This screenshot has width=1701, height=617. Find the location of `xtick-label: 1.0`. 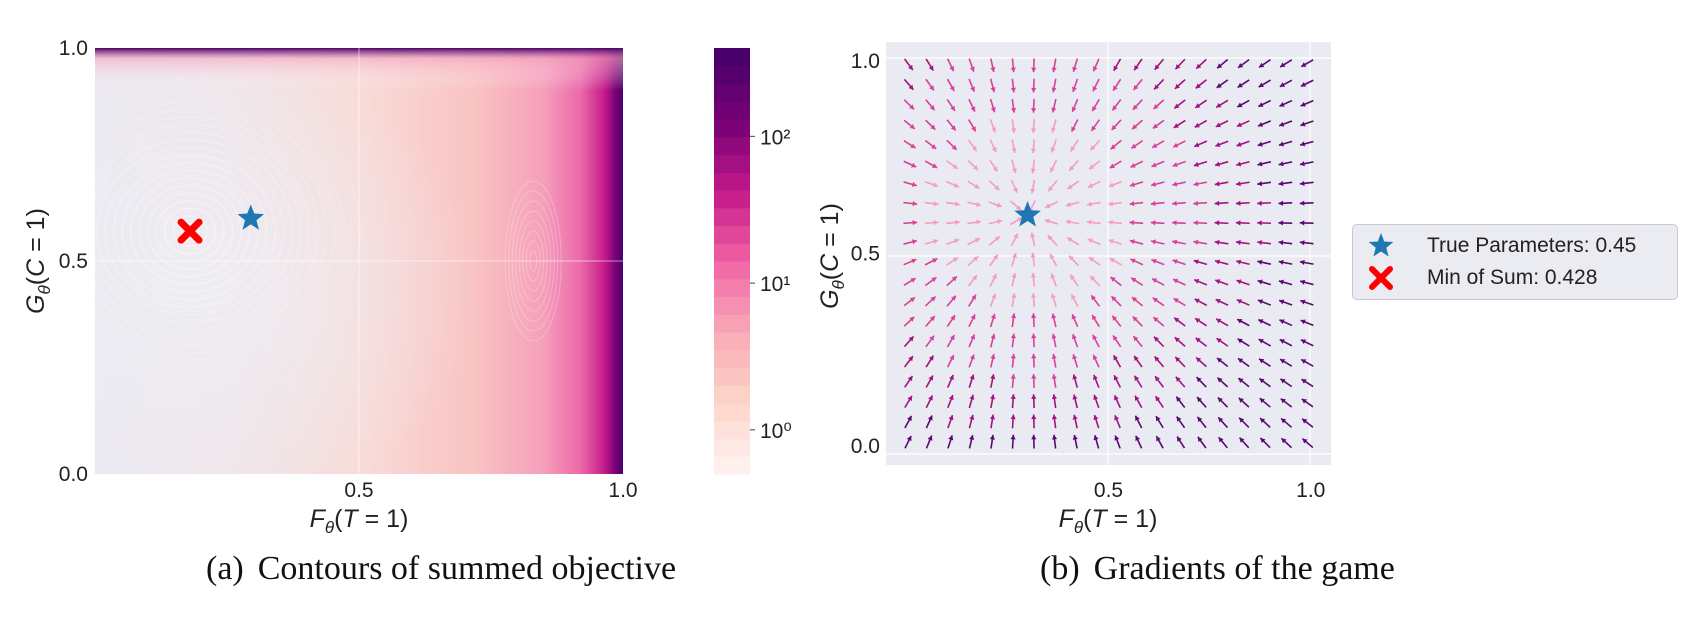

xtick-label: 1.0 is located at coordinates (1310, 490).